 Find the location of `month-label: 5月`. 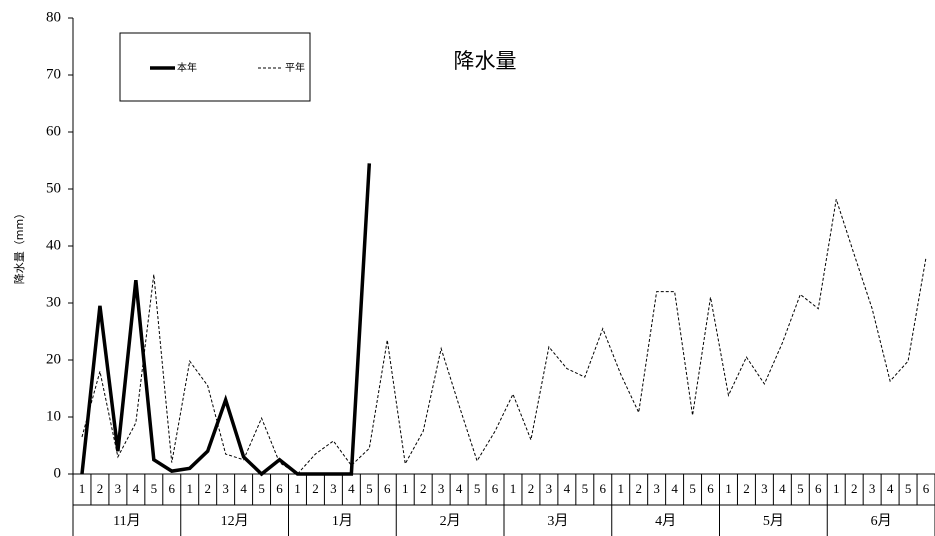

month-label: 5月 is located at coordinates (773, 521).